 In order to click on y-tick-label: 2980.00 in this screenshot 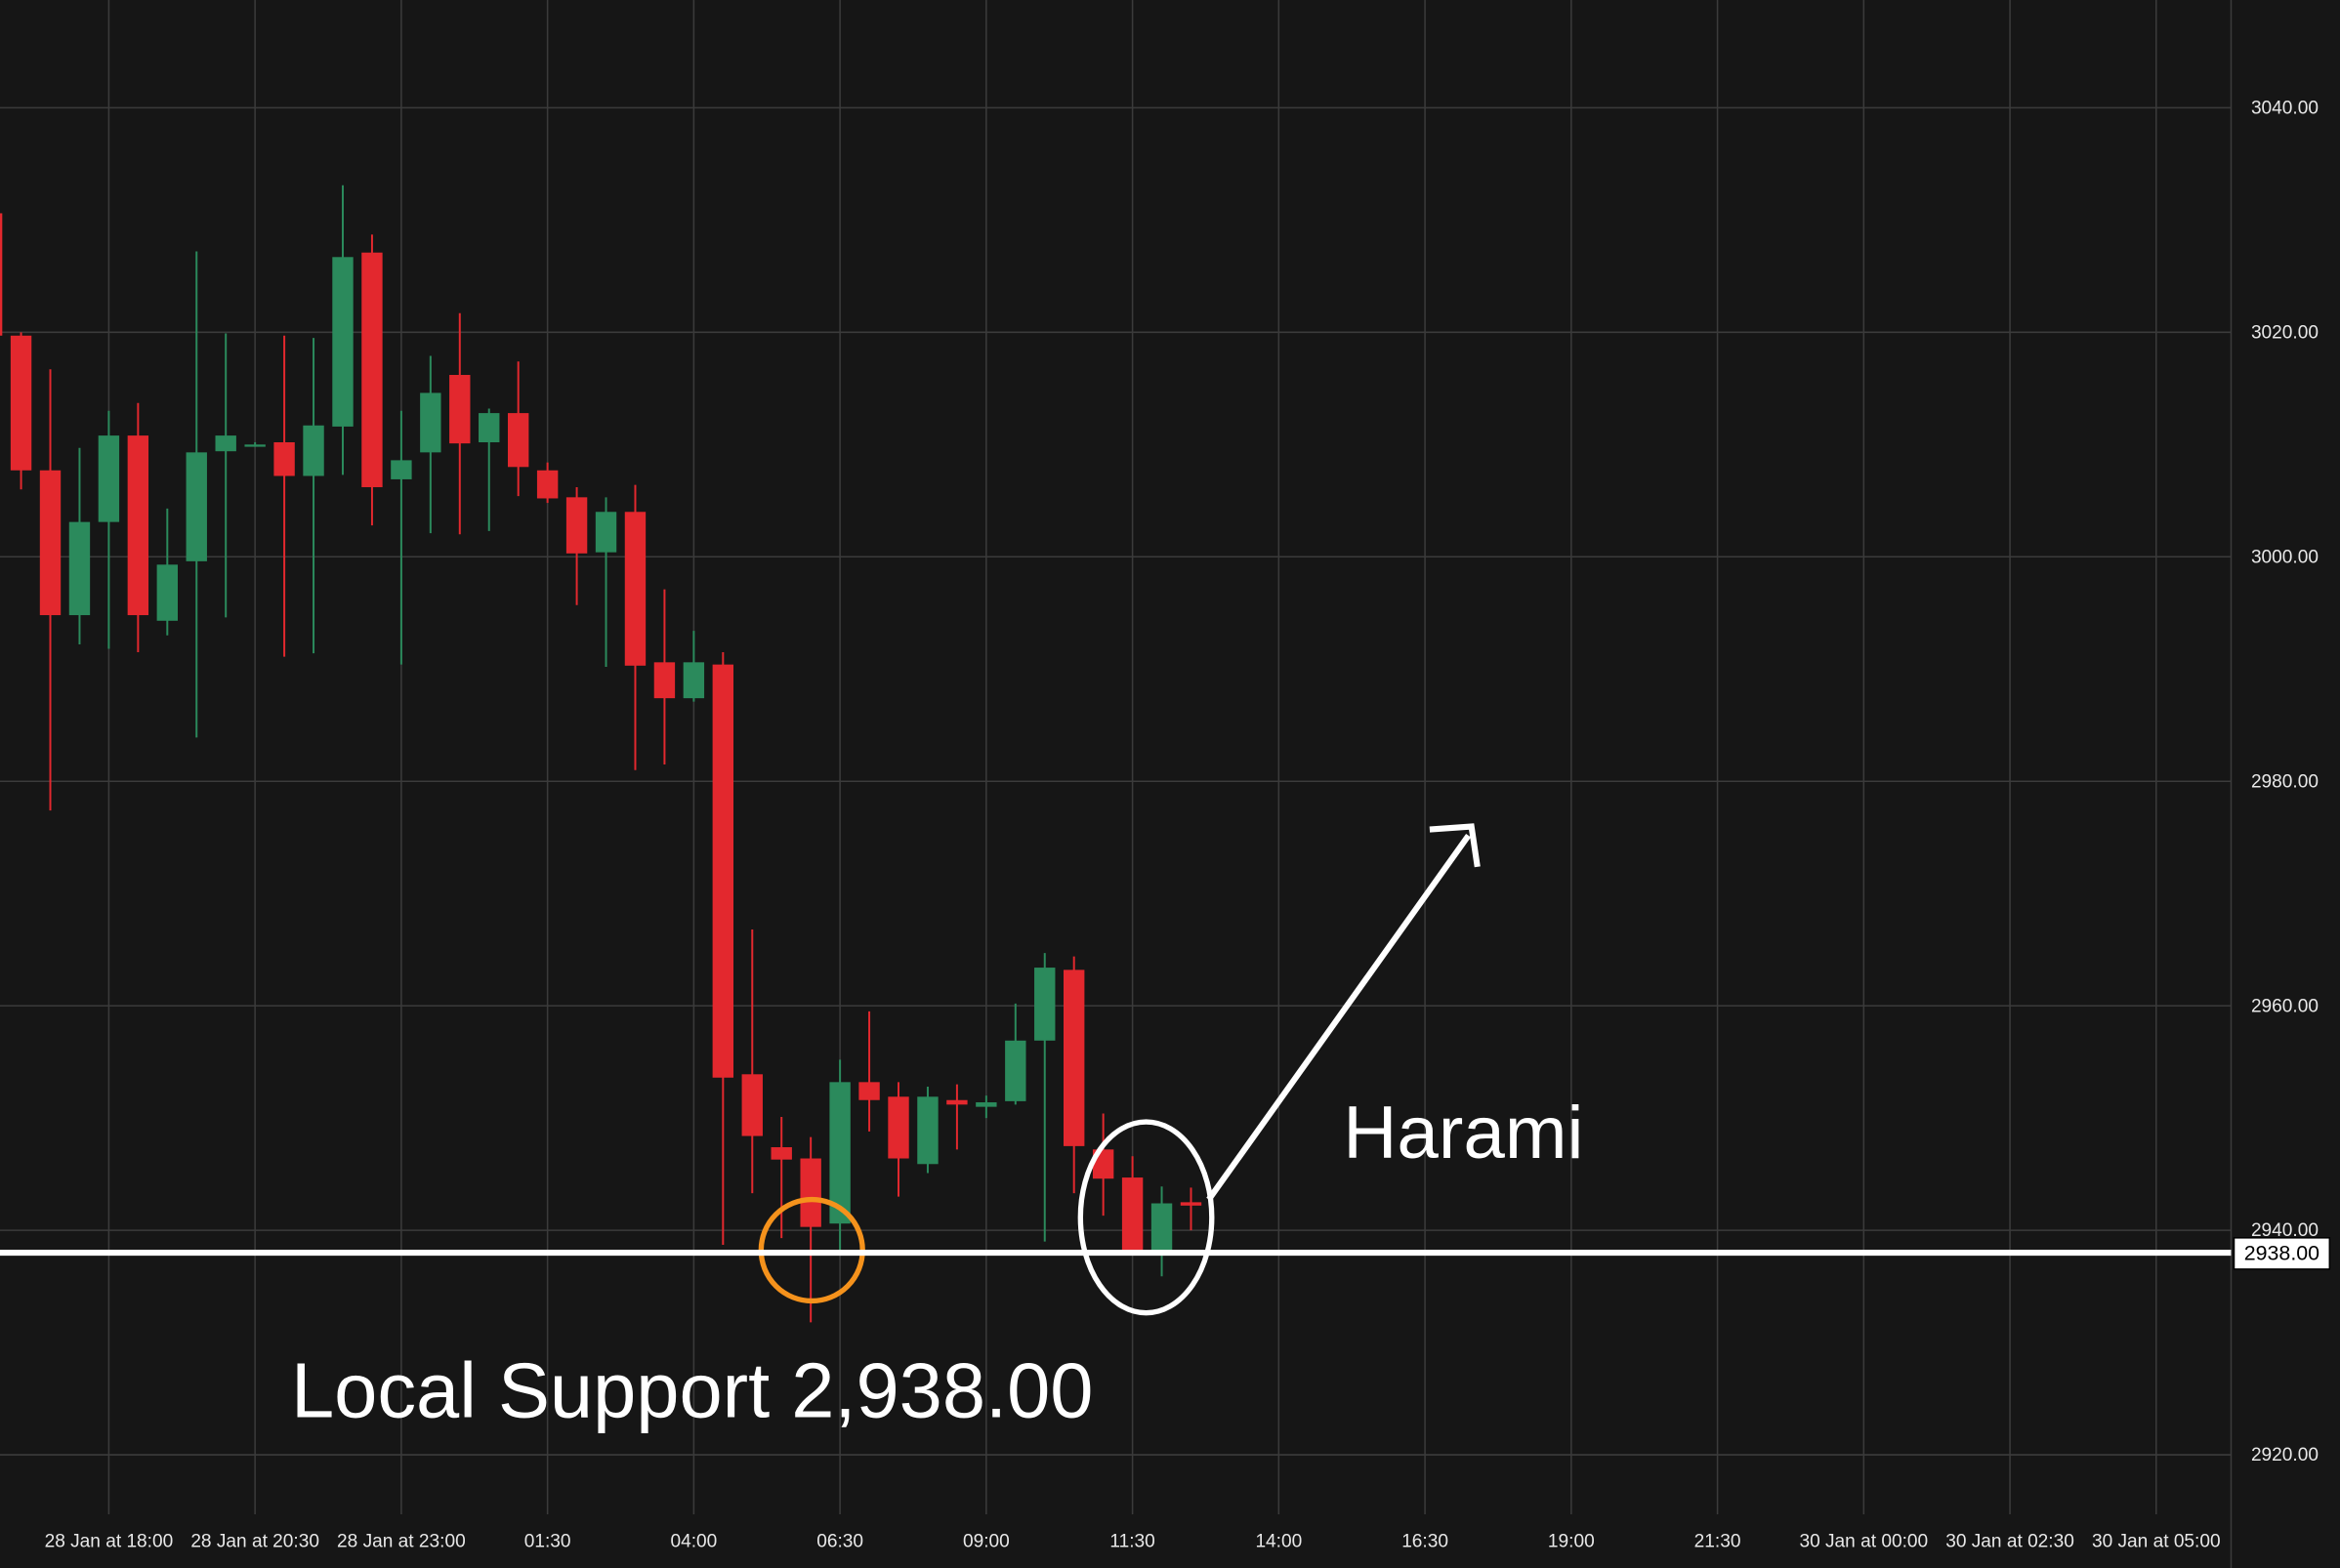, I will do `click(2285, 781)`.